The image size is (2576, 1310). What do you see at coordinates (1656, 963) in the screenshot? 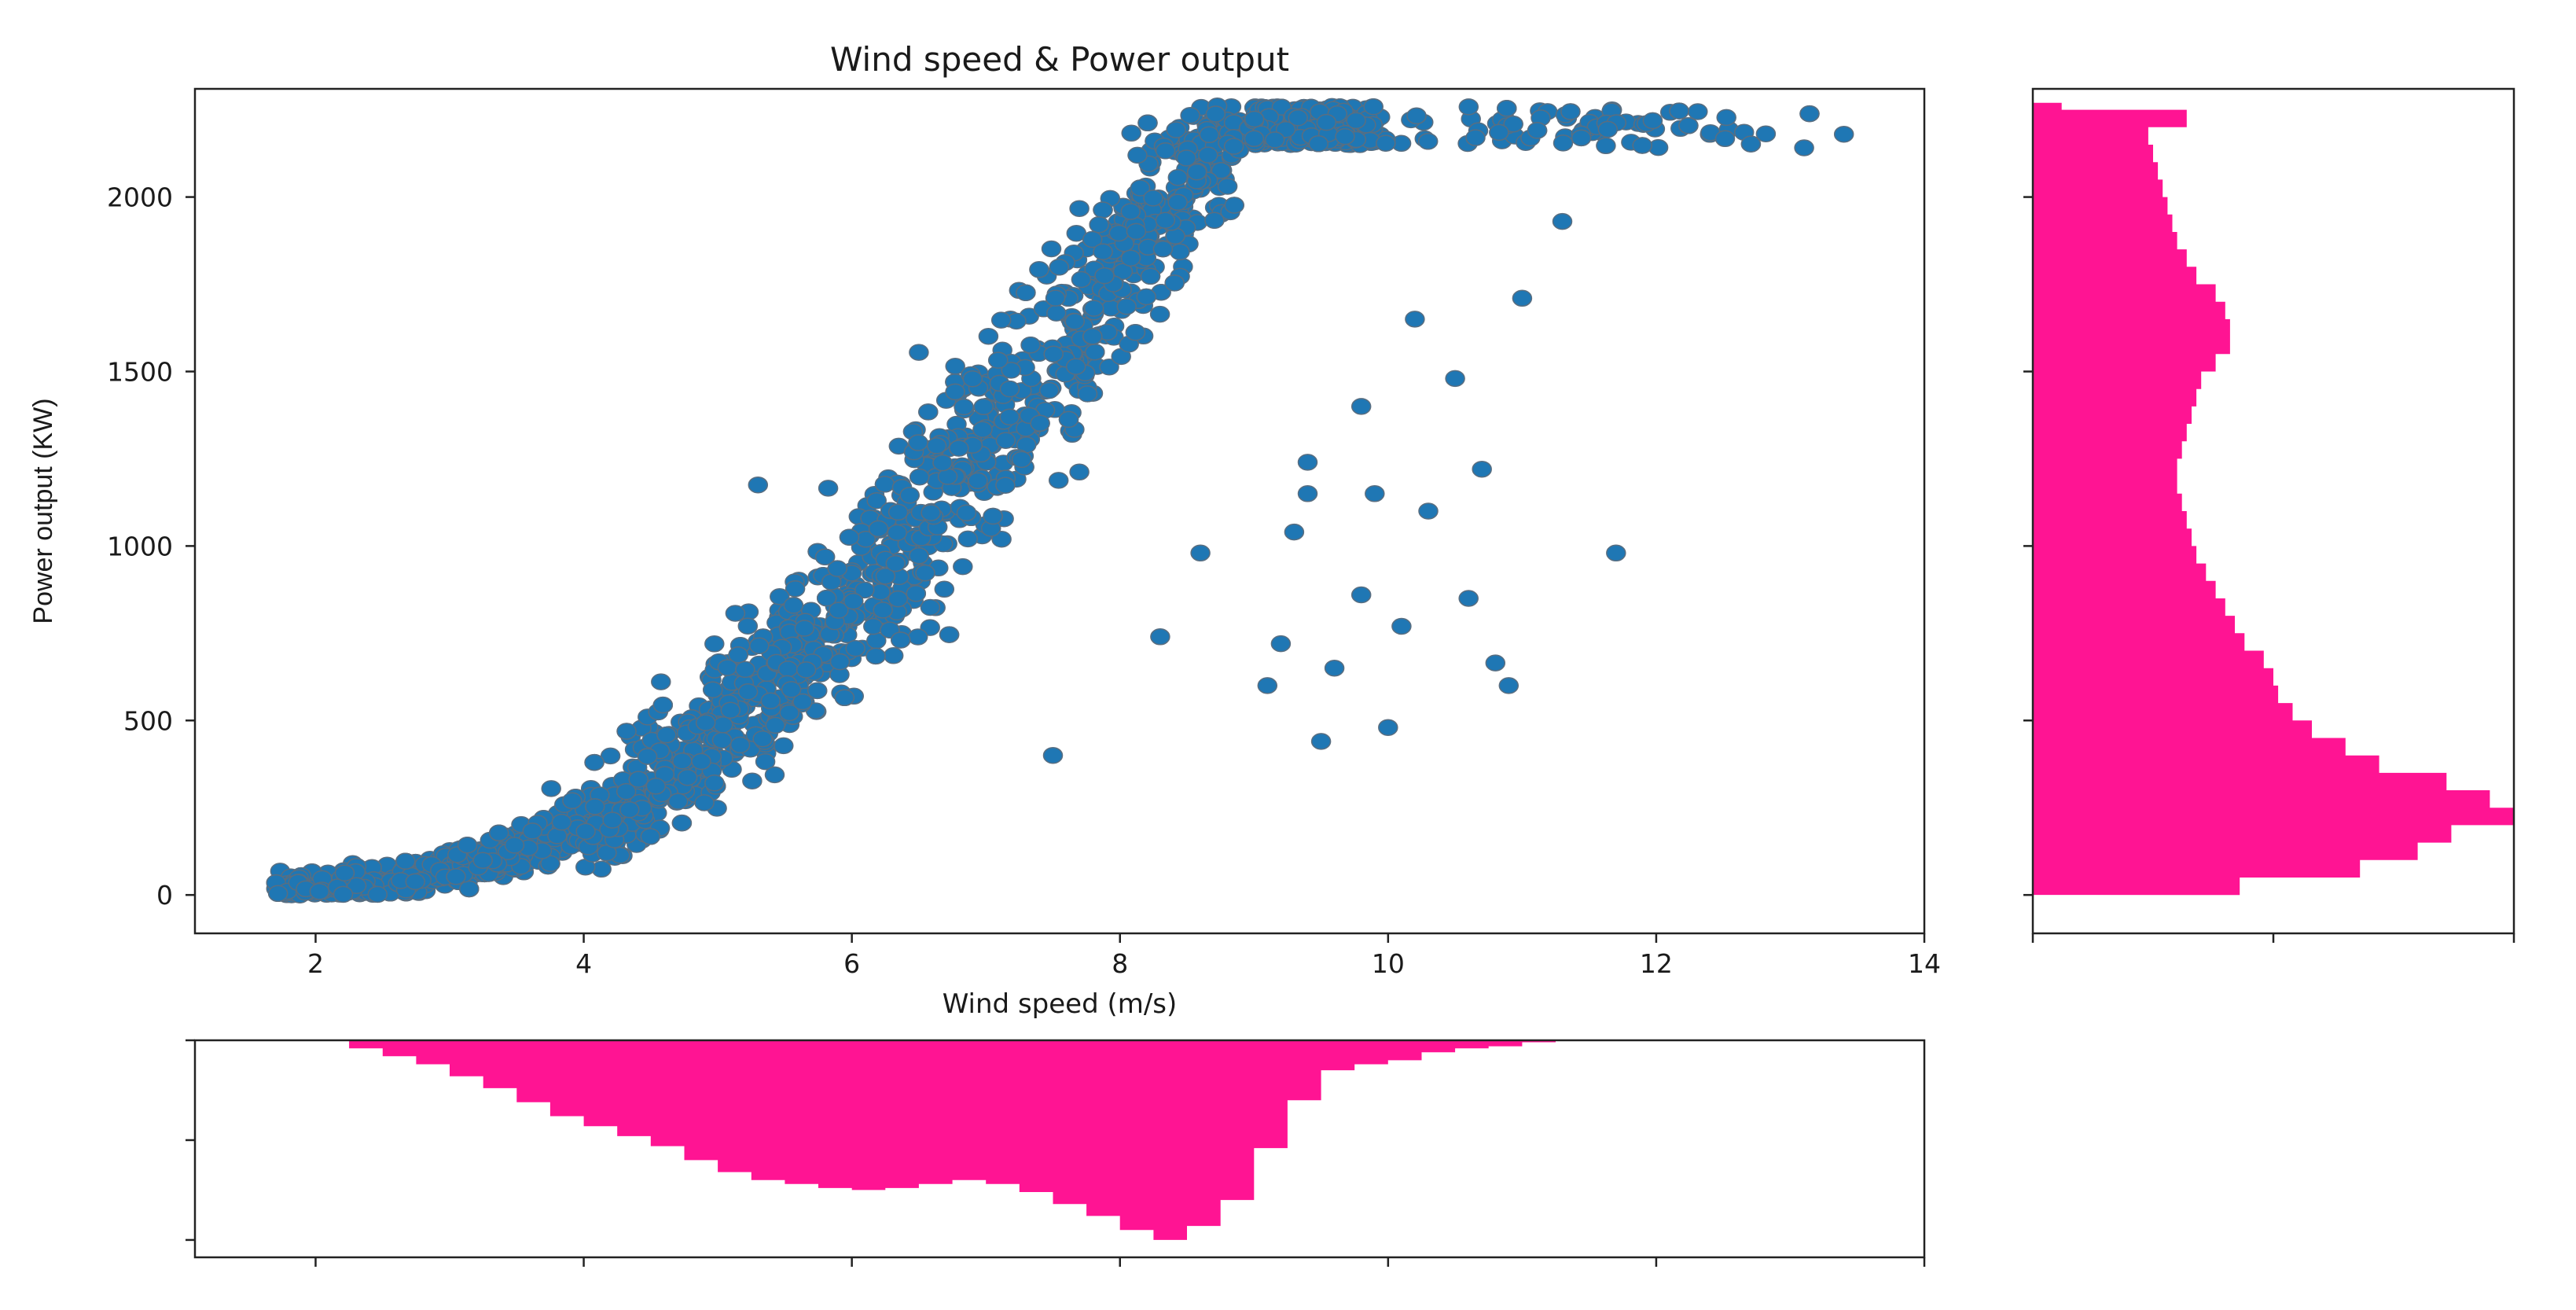
I see `x-tick-label: 12` at bounding box center [1656, 963].